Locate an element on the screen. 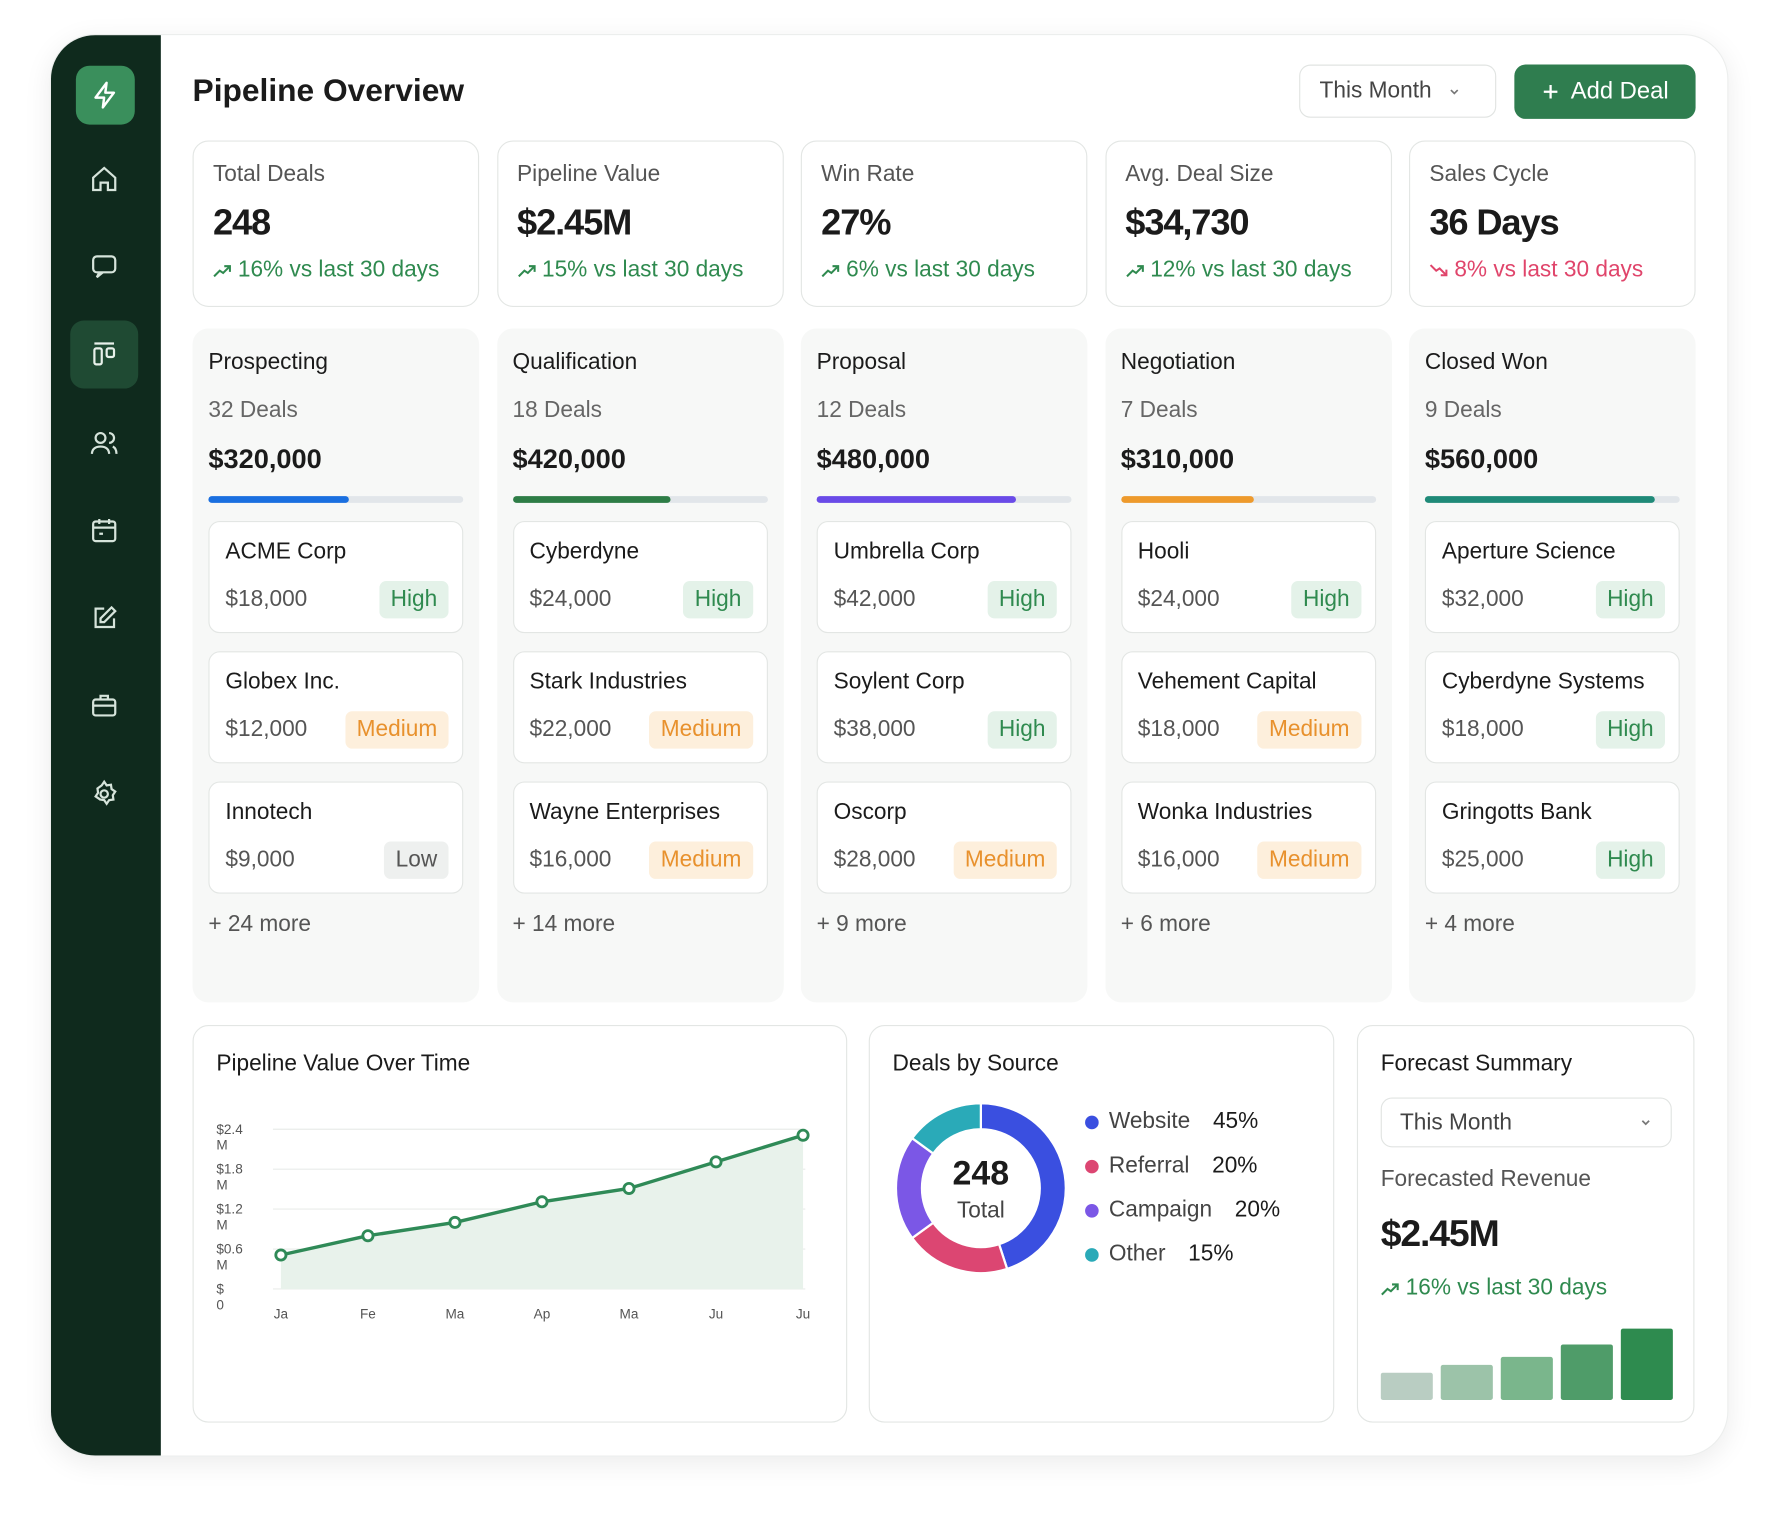 The height and width of the screenshot is (1520, 1776). deal-amount: $16,000 is located at coordinates (570, 860).